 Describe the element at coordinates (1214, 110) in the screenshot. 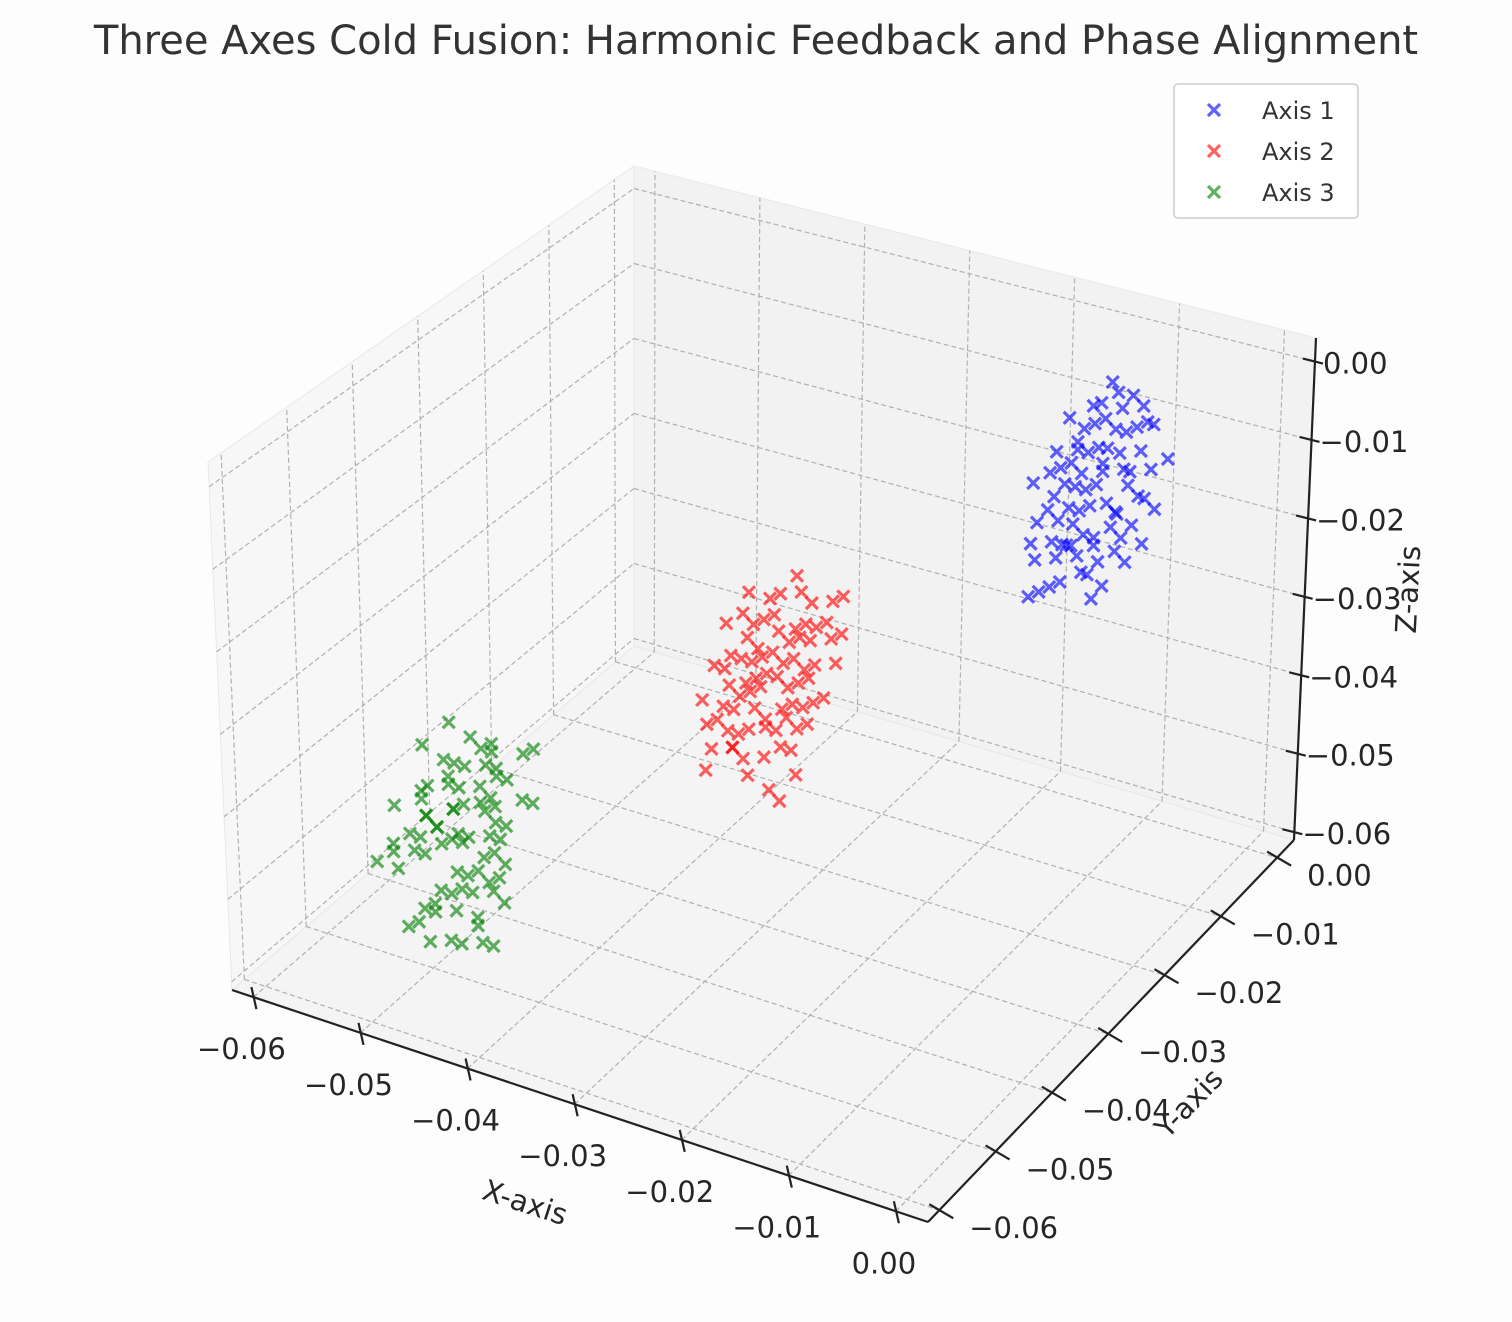

I see `legend-marker` at that location.